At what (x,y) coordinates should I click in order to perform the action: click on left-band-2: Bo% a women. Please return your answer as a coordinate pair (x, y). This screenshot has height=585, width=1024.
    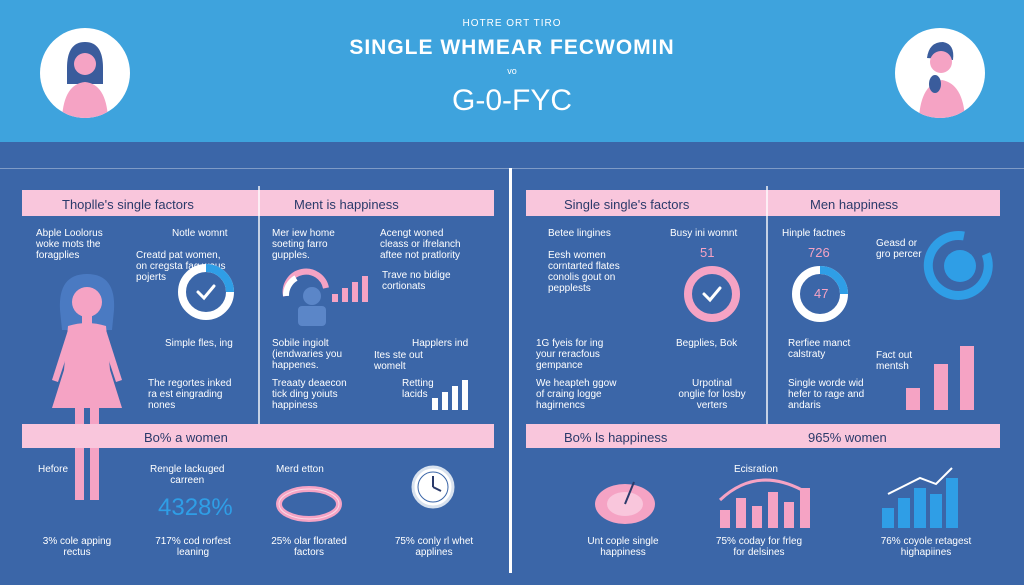
    Looking at the image, I should click on (258, 436).